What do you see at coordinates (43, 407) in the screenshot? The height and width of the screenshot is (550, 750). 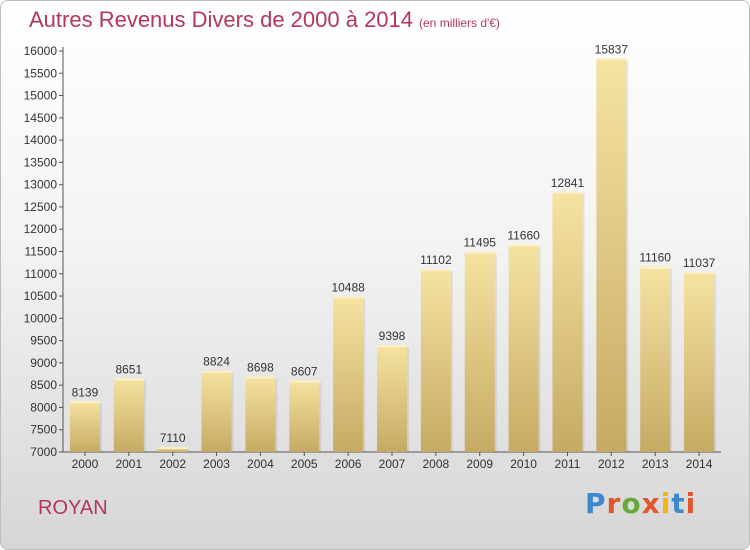 I see `y-tick-label: 8000` at bounding box center [43, 407].